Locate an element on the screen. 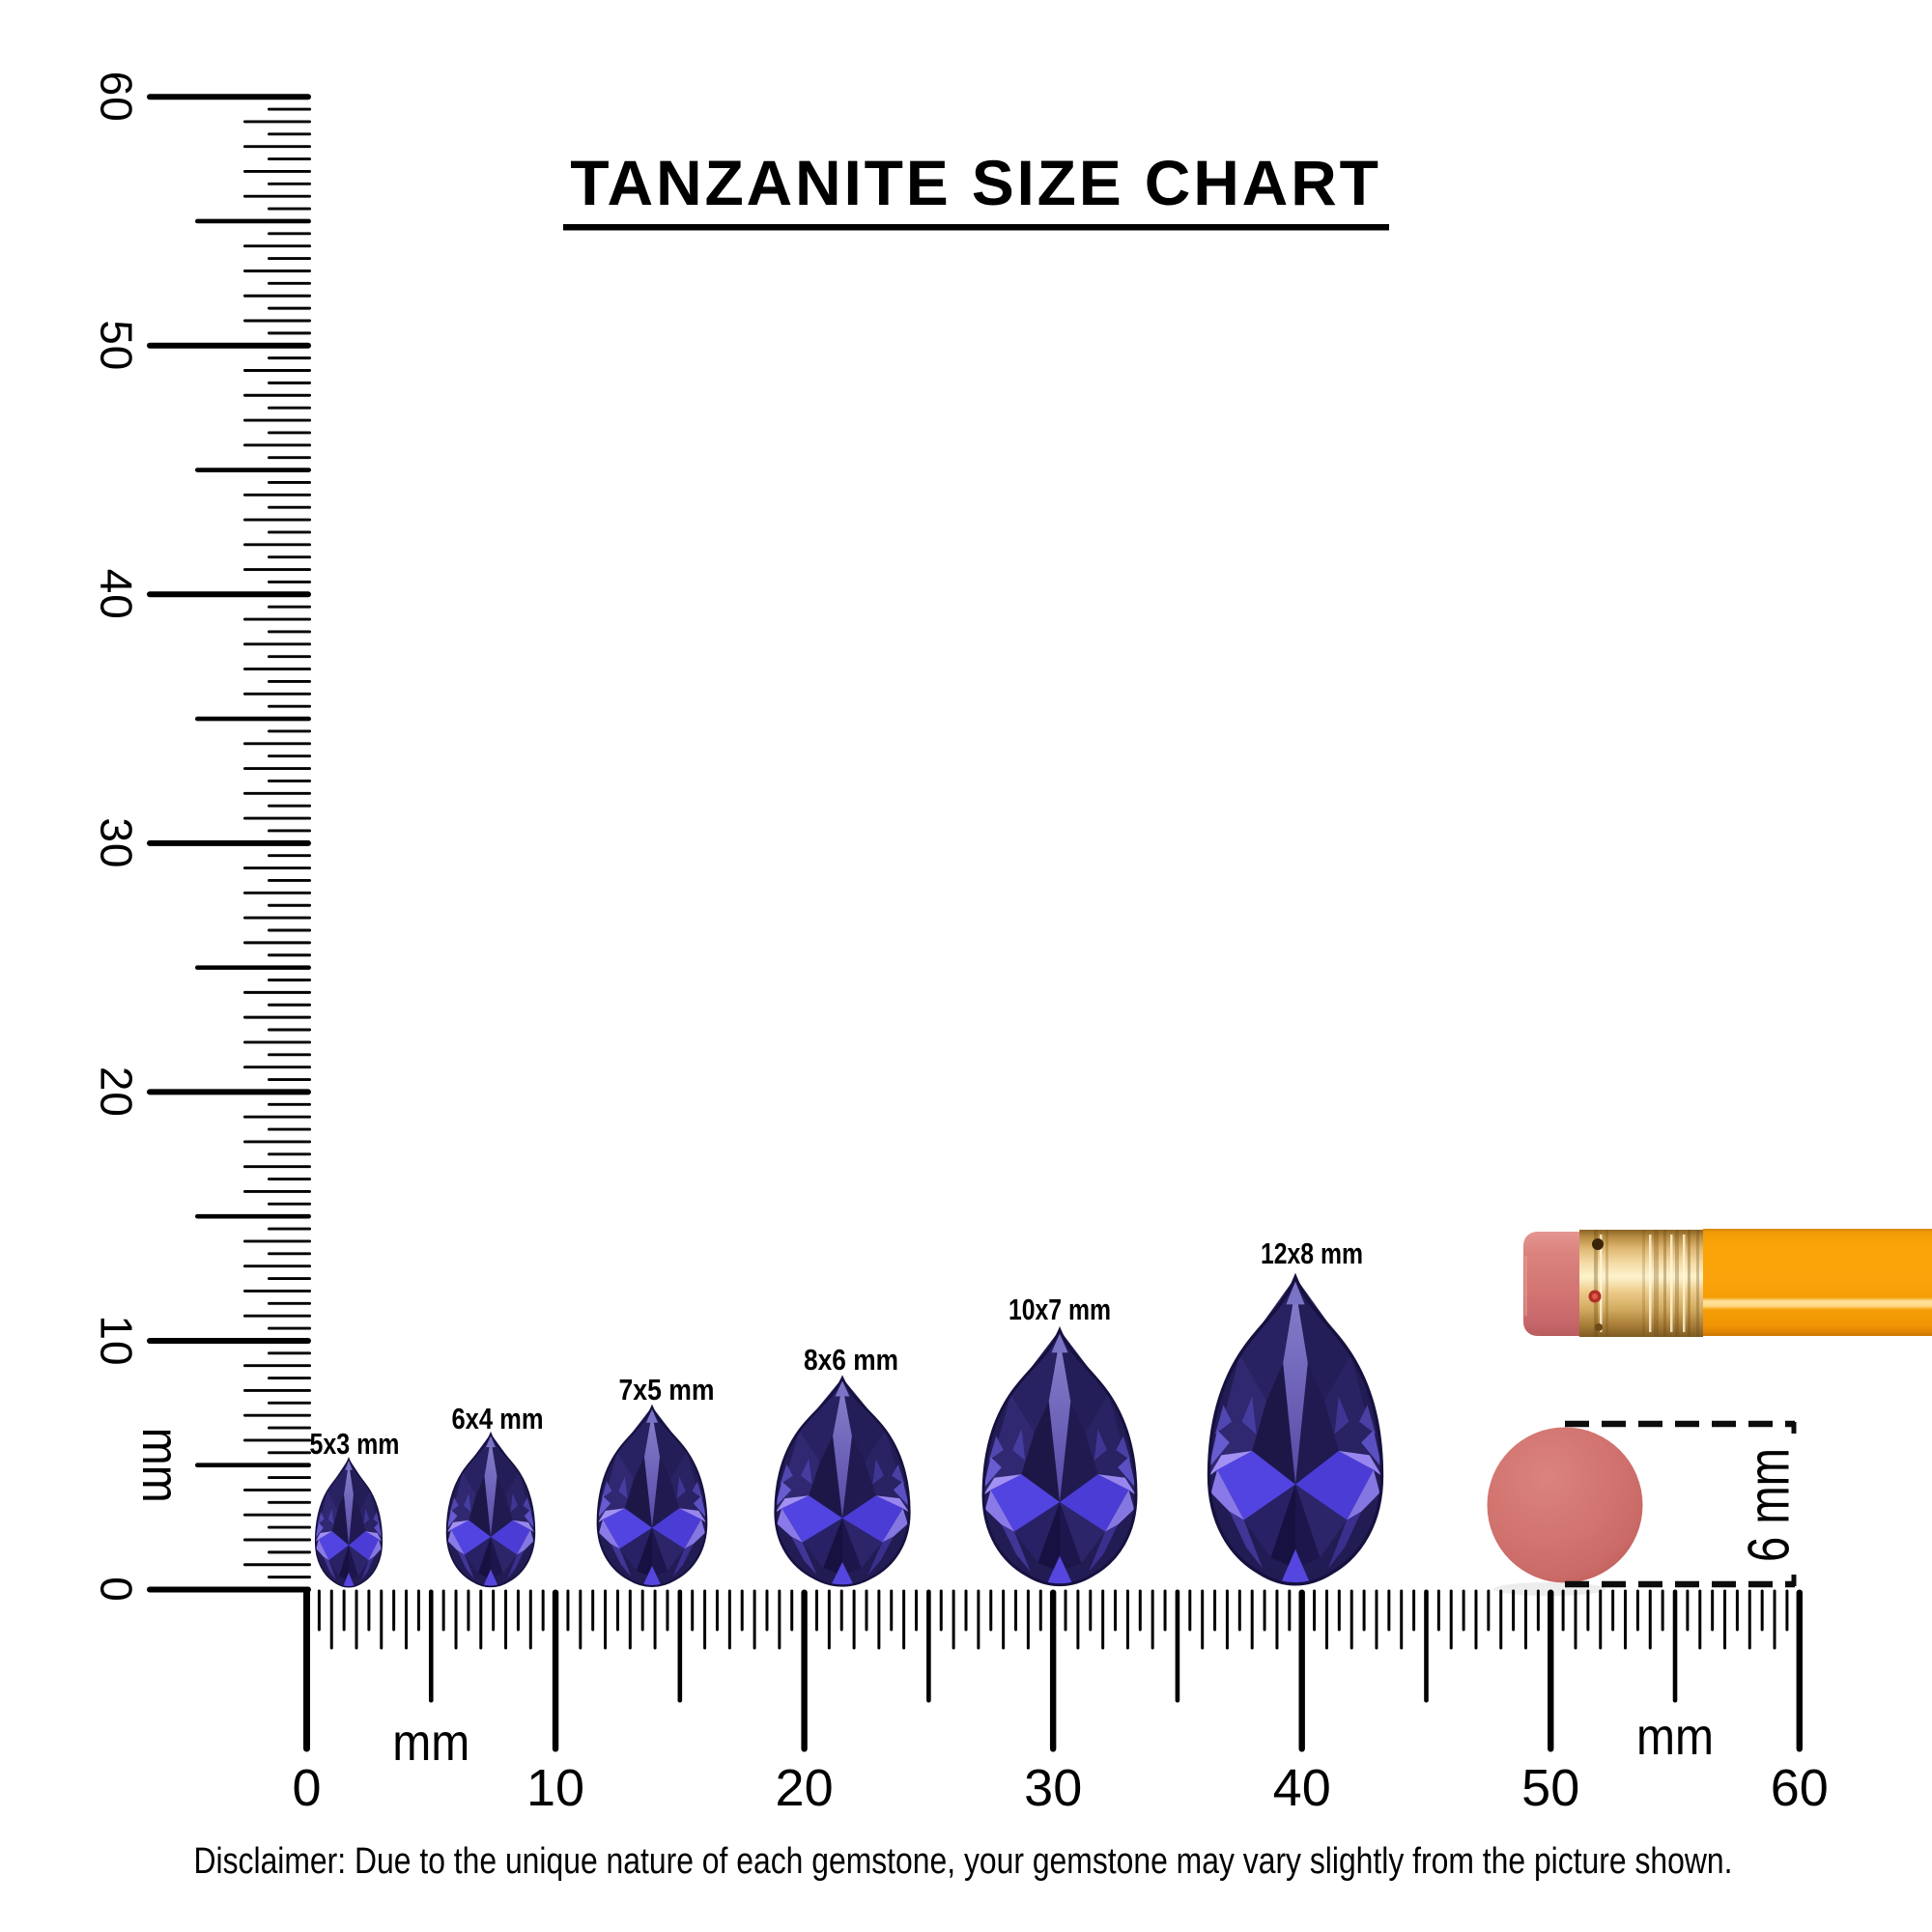  svg-text: 6x4 mm is located at coordinates (498, 1418).